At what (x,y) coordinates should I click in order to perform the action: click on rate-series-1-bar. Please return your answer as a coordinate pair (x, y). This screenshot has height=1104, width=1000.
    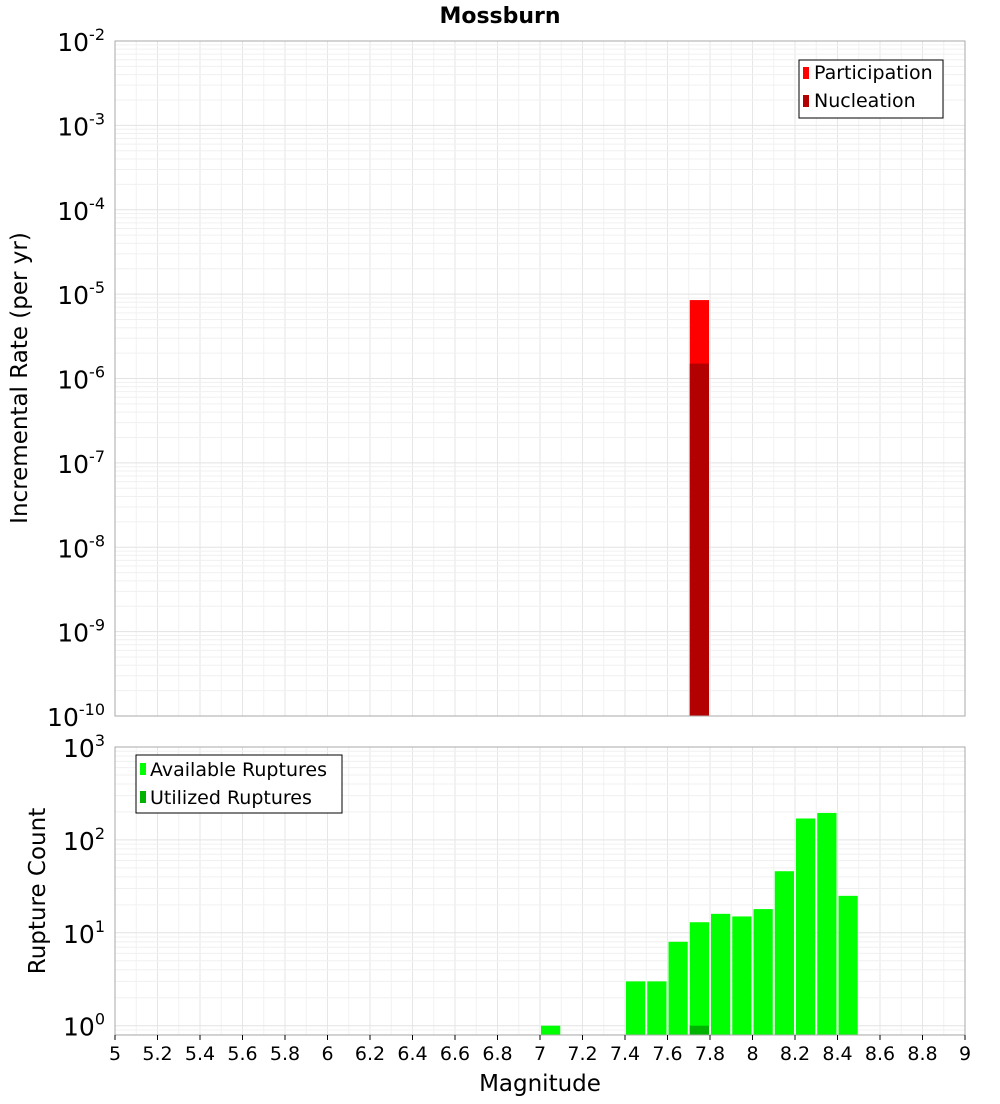
    Looking at the image, I should click on (699, 539).